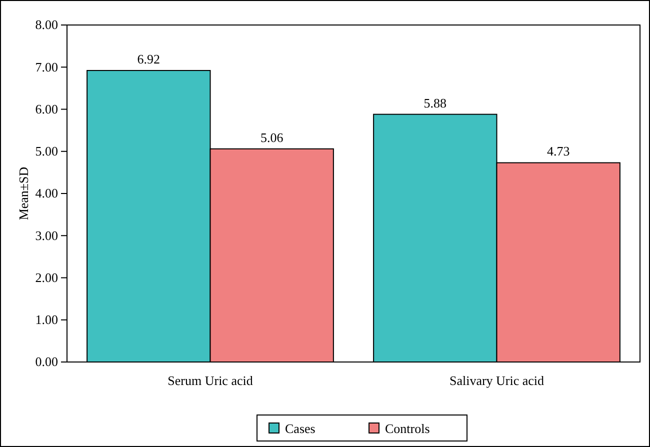 The image size is (650, 447). Describe the element at coordinates (272, 137) in the screenshot. I see `data-label: 5.06` at that location.